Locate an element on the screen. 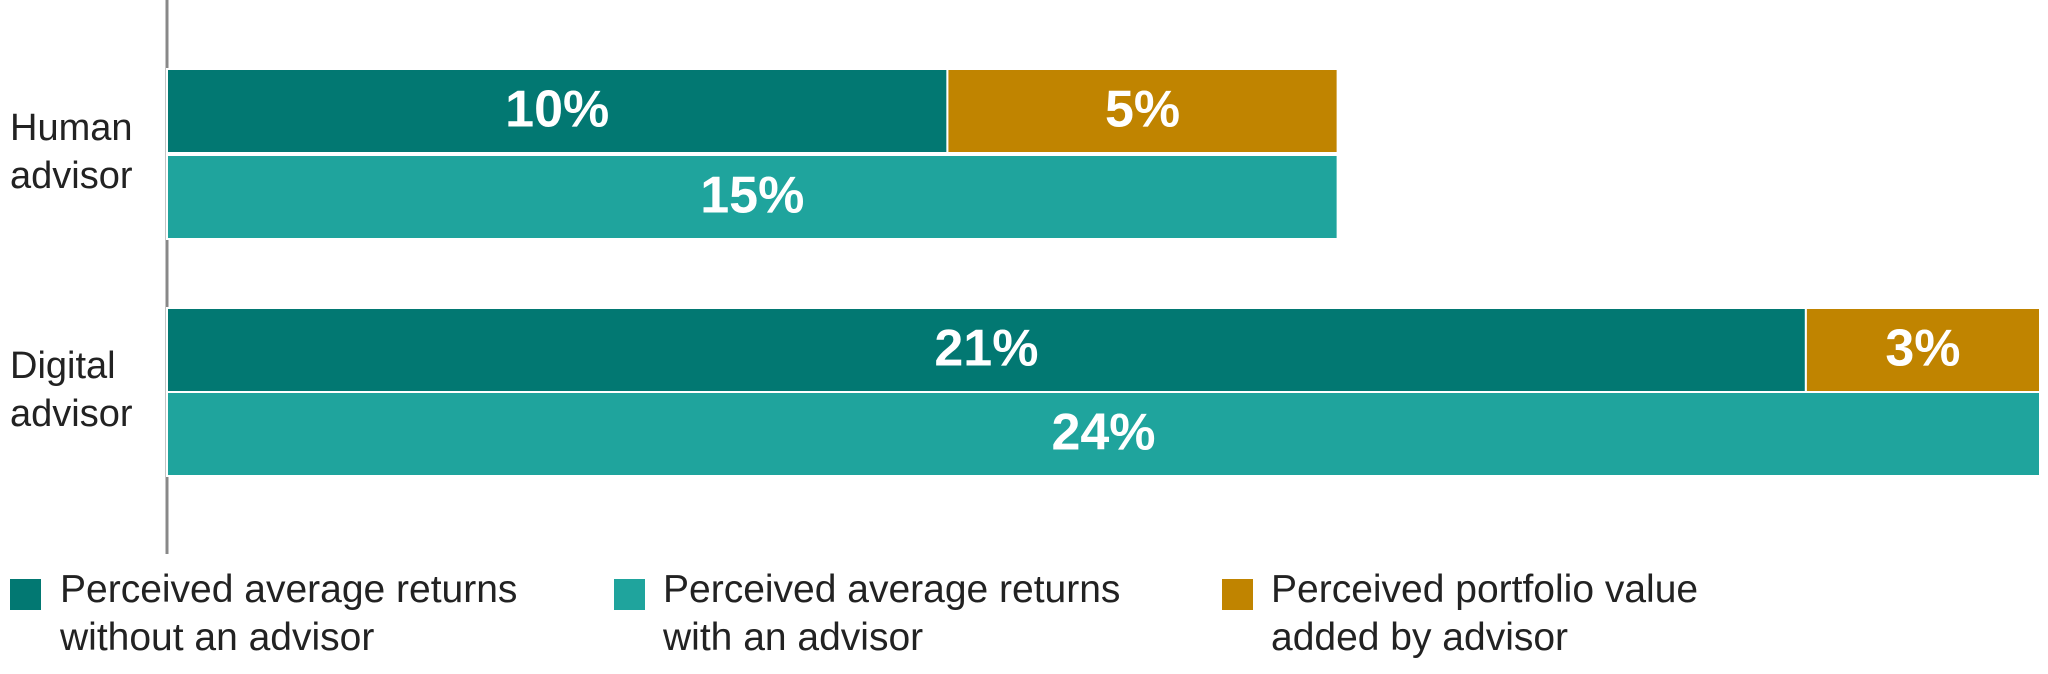  value-label: 3% is located at coordinates (1922, 349).